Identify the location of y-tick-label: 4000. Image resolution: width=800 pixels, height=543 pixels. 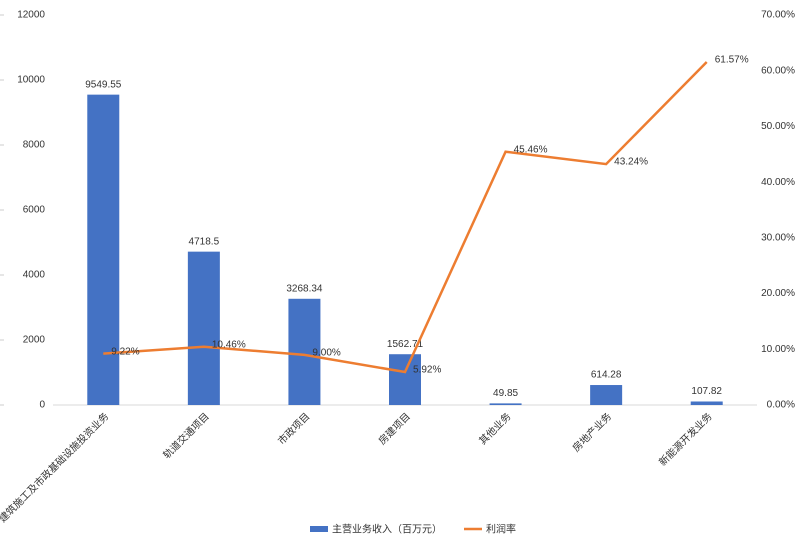
(34, 275).